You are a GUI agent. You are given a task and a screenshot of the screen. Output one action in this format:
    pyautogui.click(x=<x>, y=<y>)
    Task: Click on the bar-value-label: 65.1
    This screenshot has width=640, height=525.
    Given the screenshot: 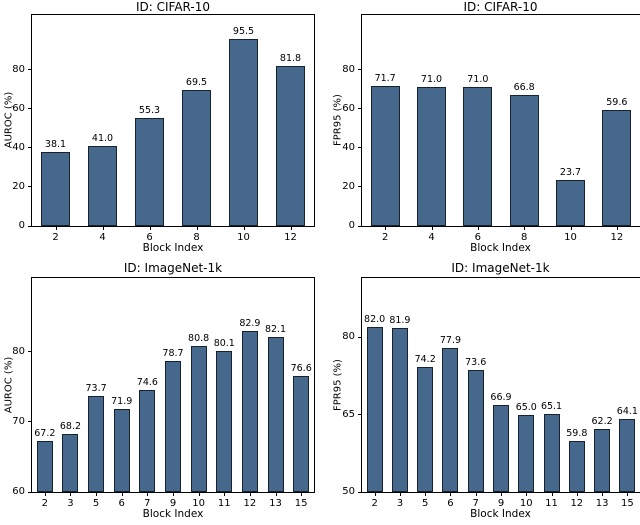 What is the action you would take?
    pyautogui.click(x=551, y=406)
    